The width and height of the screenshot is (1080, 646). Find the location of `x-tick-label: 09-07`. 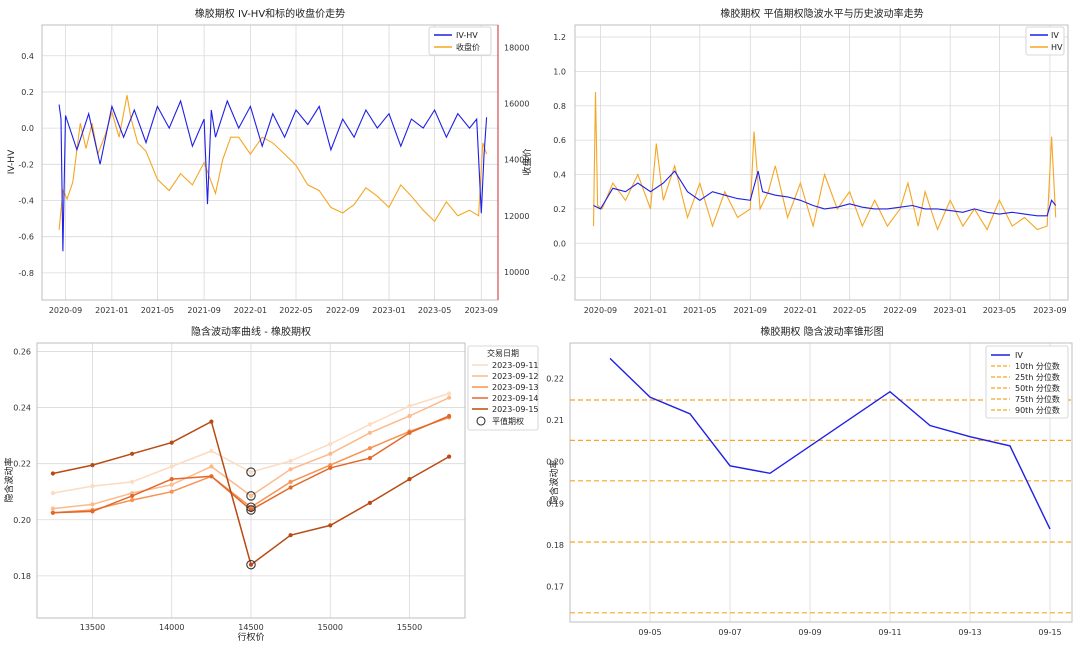

x-tick-label: 09-07 is located at coordinates (729, 632).